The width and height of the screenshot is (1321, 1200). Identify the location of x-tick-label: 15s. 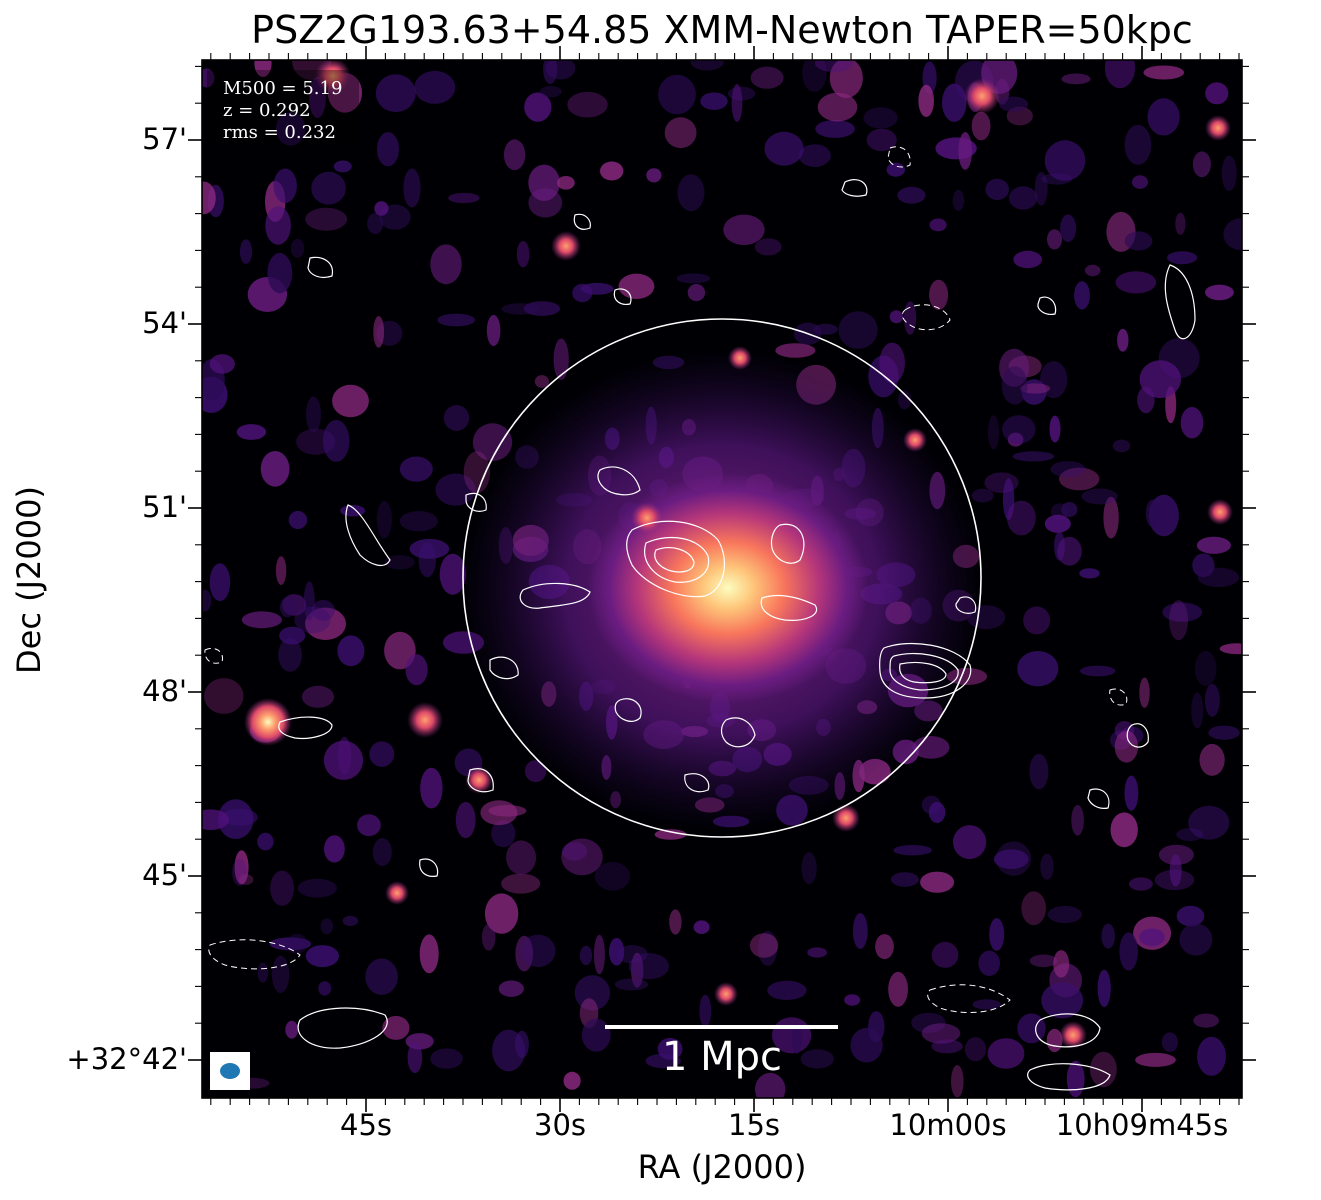
(754, 1125).